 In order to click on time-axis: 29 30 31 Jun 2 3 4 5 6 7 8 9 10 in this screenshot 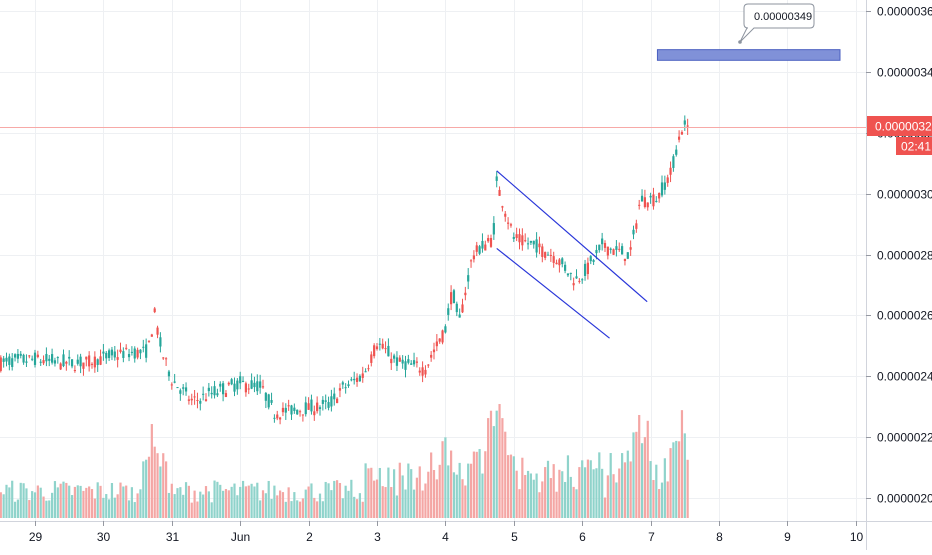, I will do `click(446, 532)`.